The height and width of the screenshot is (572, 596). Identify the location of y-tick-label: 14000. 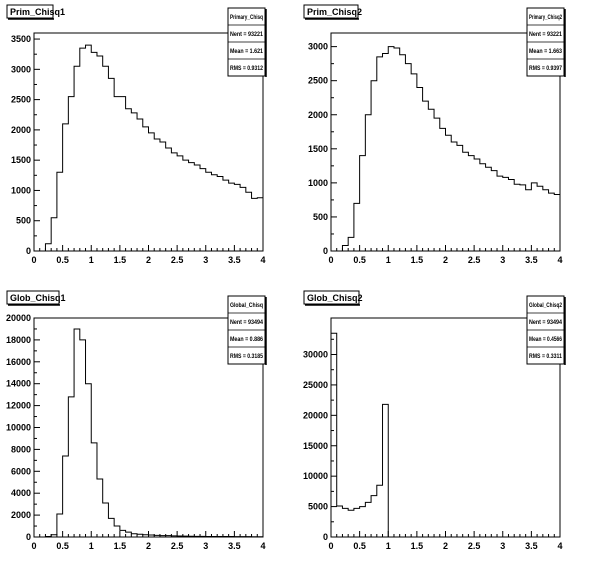
(18, 384).